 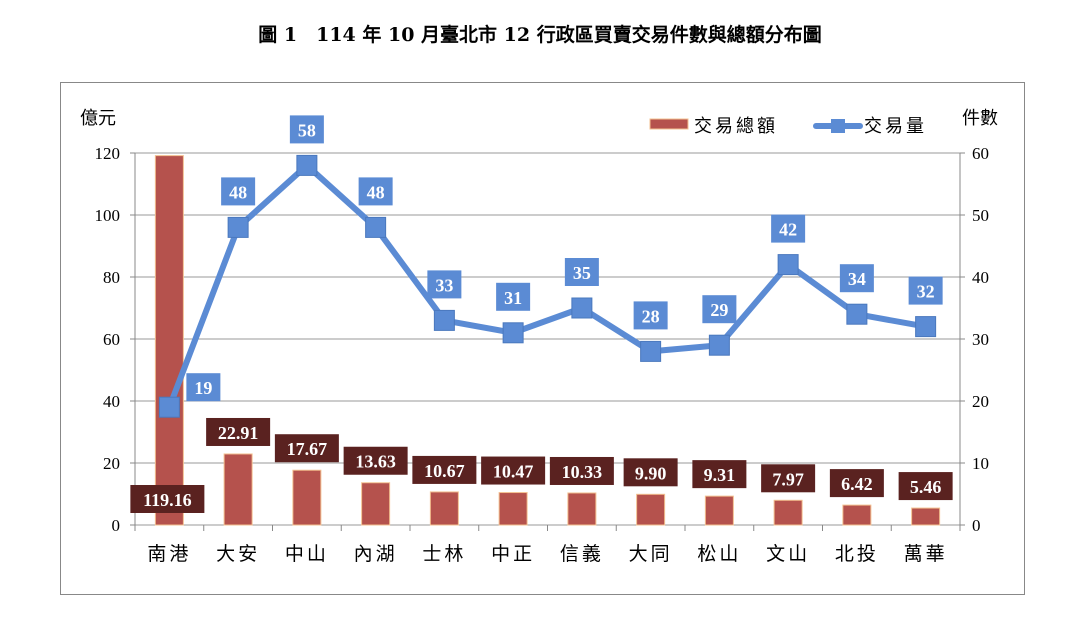 What do you see at coordinates (108, 215) in the screenshot?
I see `y-left-tick-label: 100` at bounding box center [108, 215].